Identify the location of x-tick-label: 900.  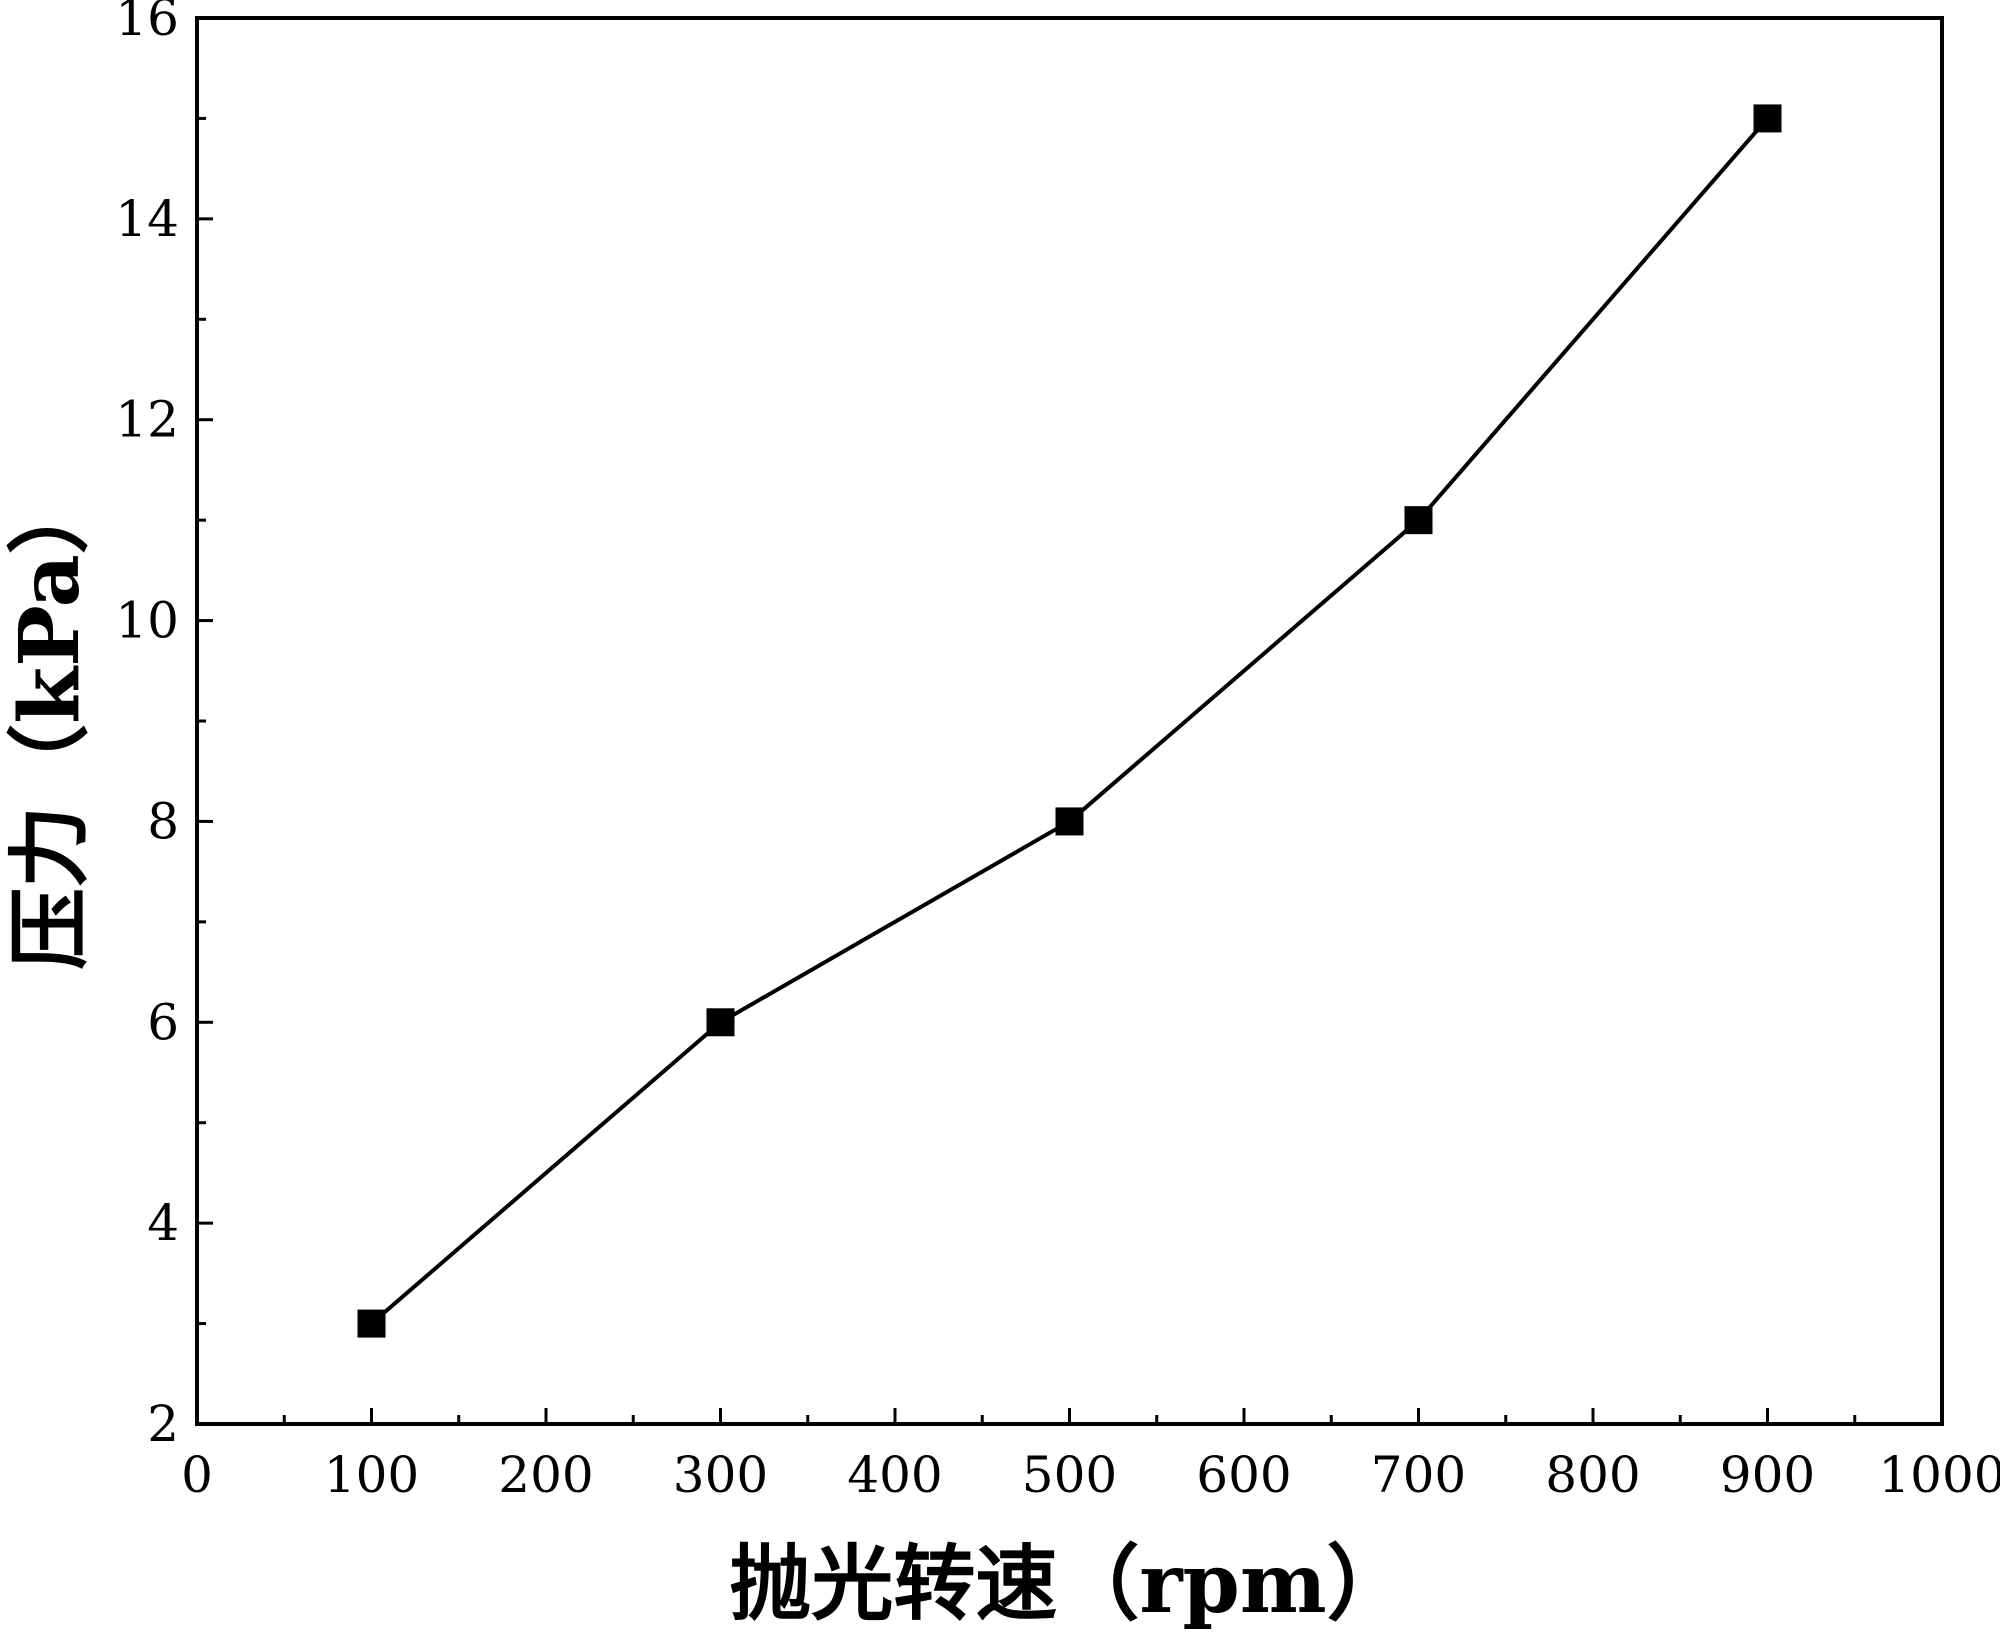
(1767, 1475).